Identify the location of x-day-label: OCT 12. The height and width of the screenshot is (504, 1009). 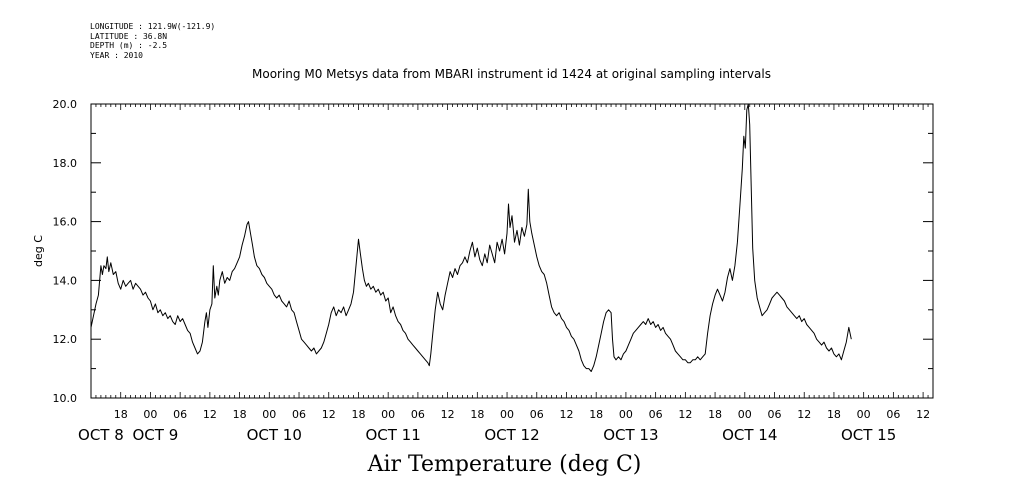
(511, 435).